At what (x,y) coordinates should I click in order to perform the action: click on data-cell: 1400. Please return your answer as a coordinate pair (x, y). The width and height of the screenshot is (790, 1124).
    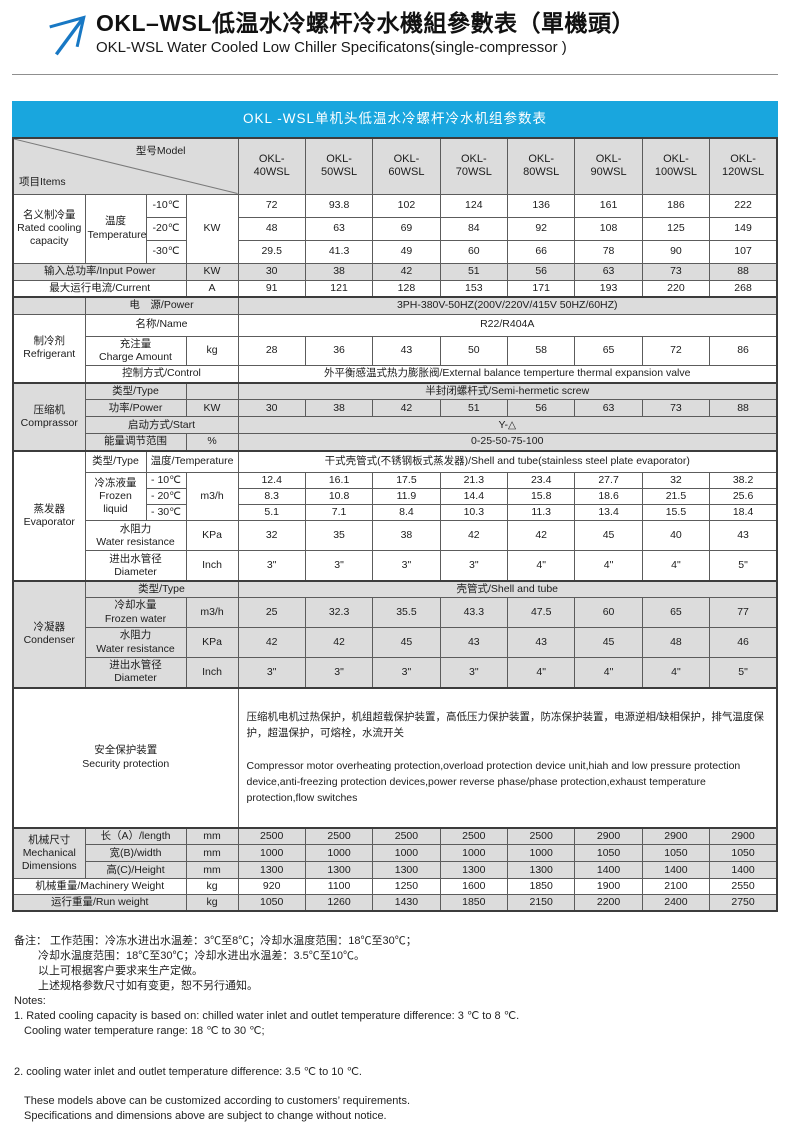
    Looking at the image, I should click on (676, 870).